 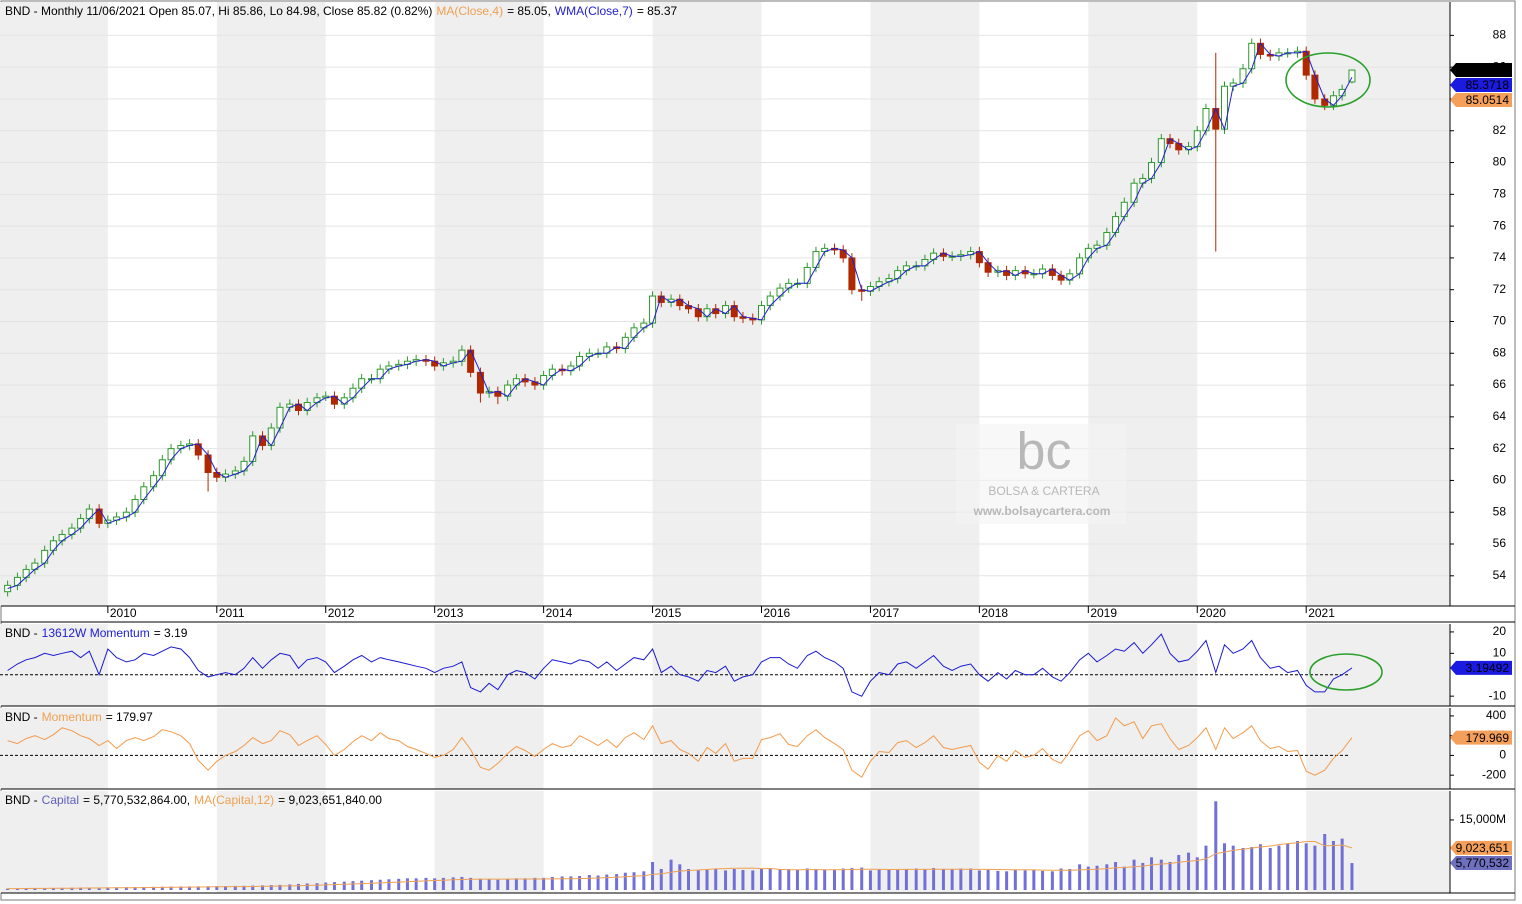 I want to click on x-tick-label: 2020, so click(x=1212, y=613).